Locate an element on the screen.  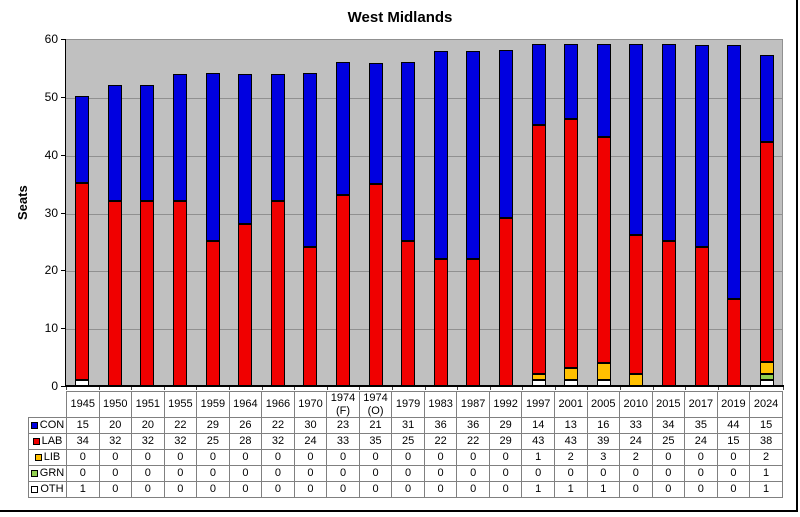
bar-segment-lab-1964 is located at coordinates (245, 305).